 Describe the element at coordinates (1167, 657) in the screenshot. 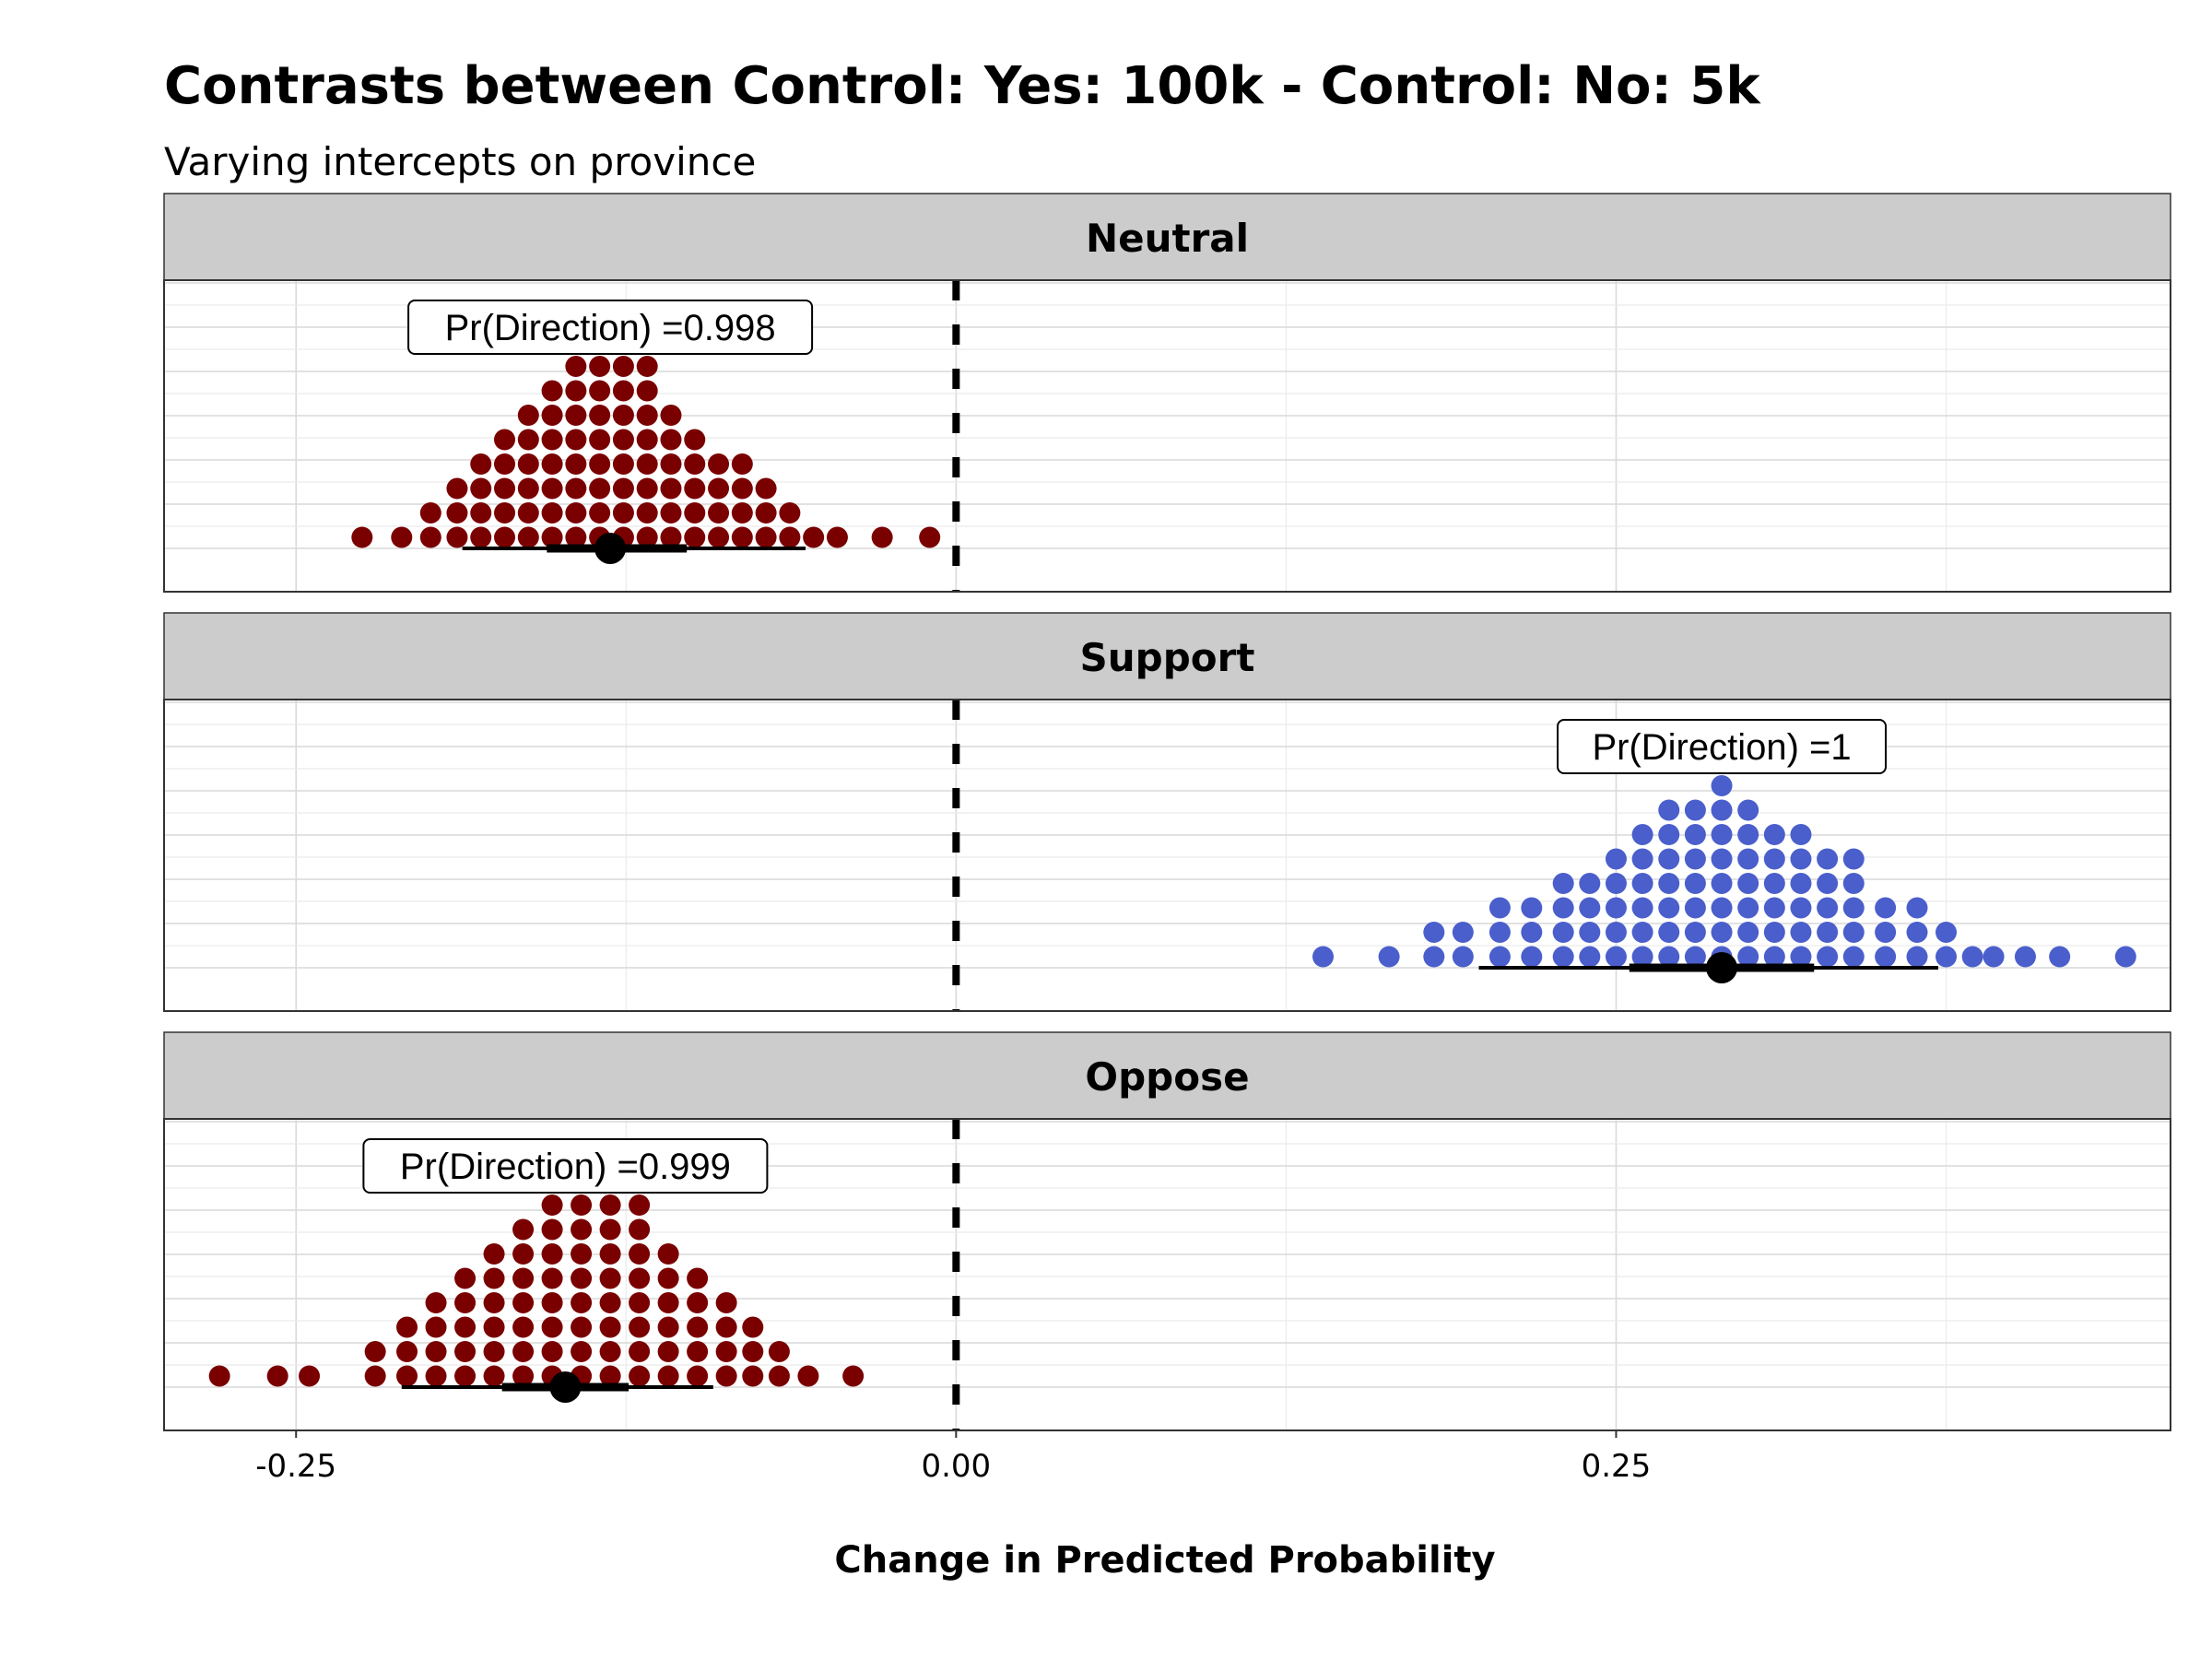

I see `facet-strip-label: Support` at that location.